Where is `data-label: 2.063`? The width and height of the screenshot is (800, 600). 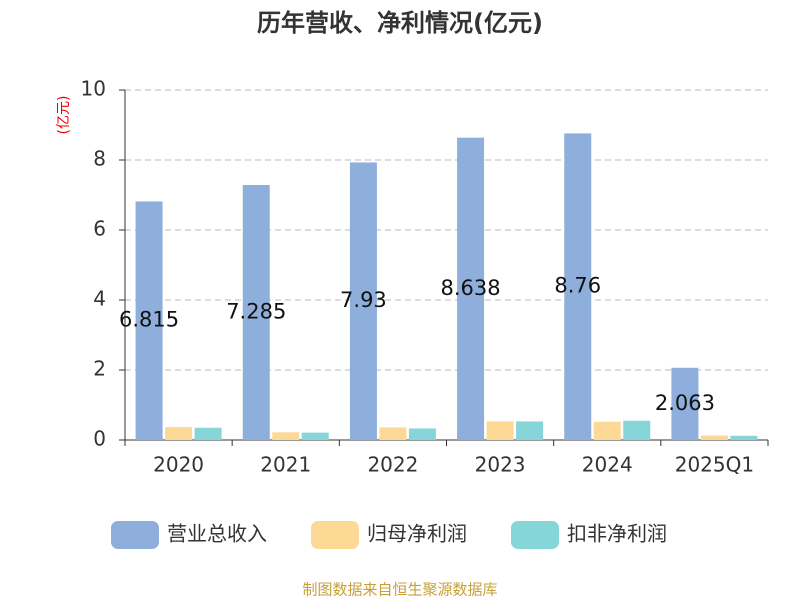
data-label: 2.063 is located at coordinates (685, 403).